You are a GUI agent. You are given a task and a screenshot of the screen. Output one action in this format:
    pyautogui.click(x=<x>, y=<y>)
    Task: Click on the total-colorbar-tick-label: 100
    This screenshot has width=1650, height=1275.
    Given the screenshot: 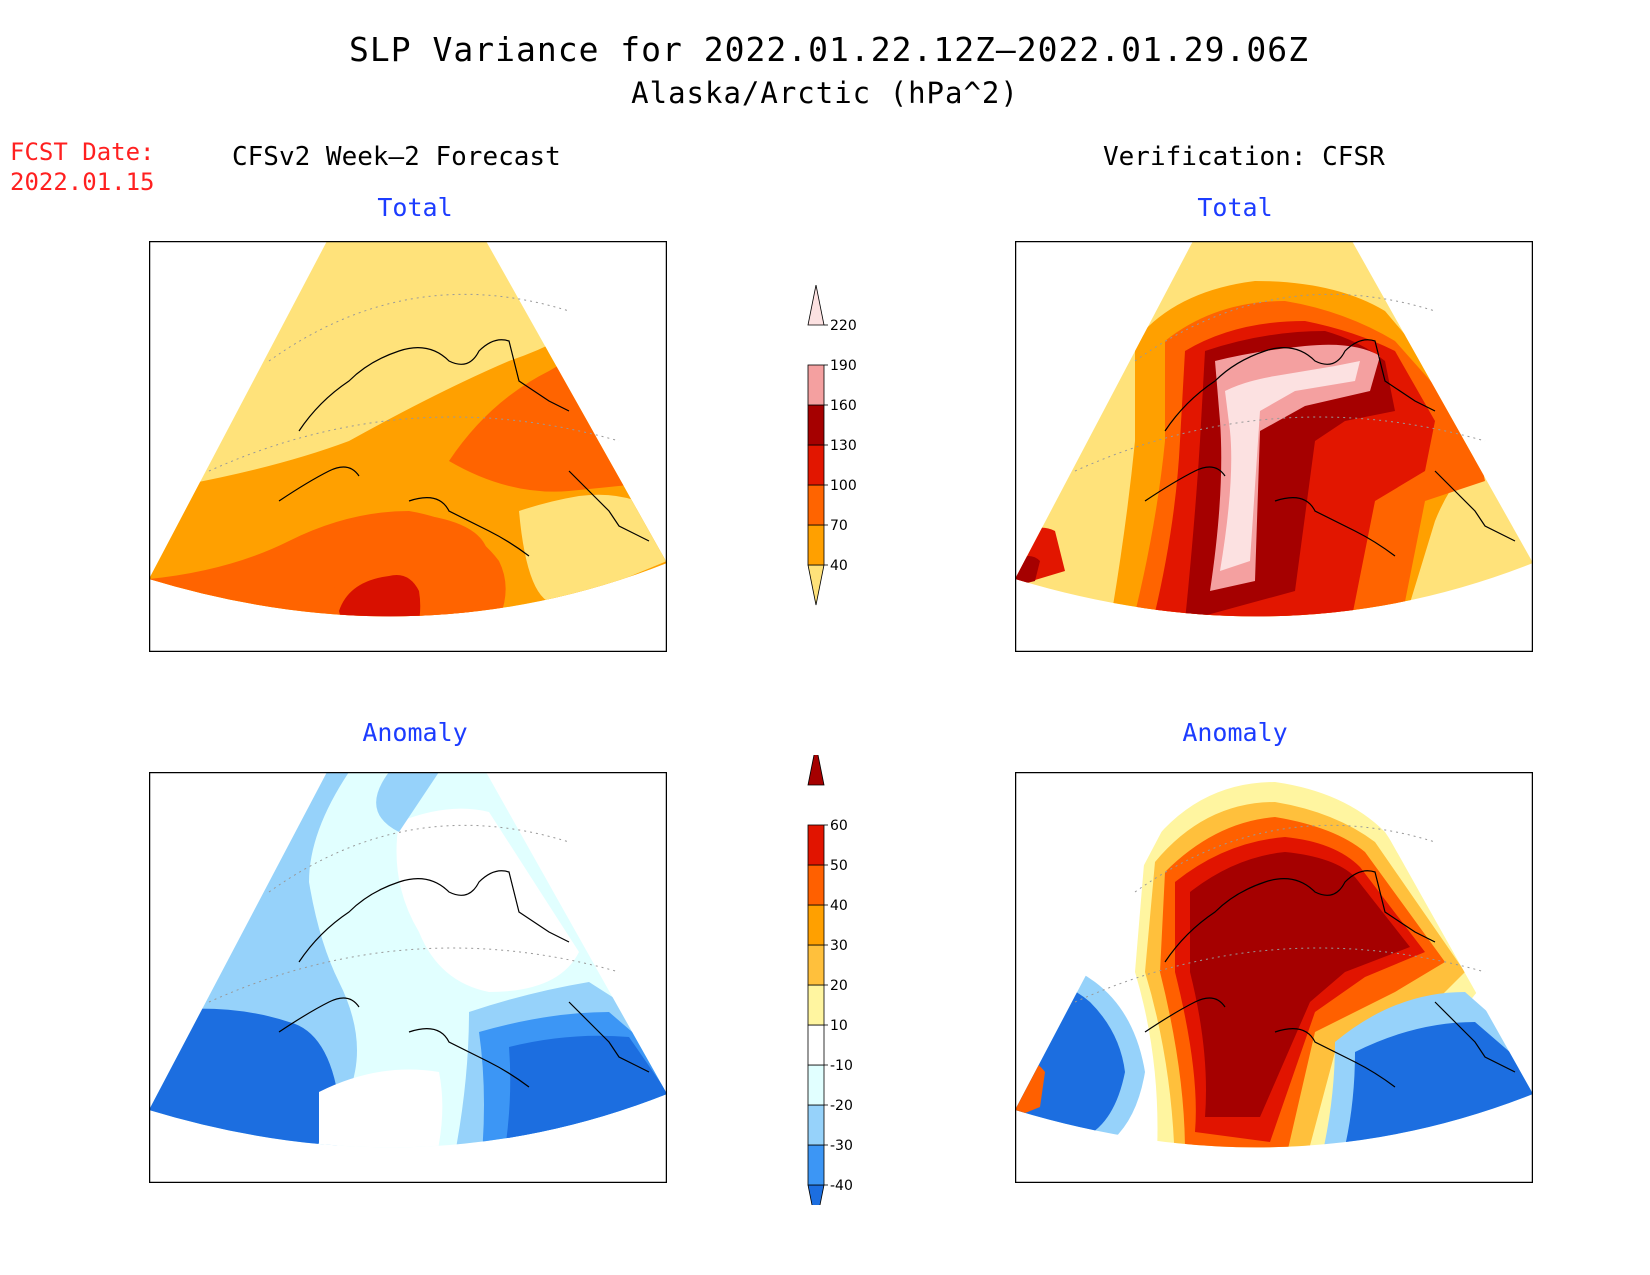 What is the action you would take?
    pyautogui.click(x=843, y=486)
    